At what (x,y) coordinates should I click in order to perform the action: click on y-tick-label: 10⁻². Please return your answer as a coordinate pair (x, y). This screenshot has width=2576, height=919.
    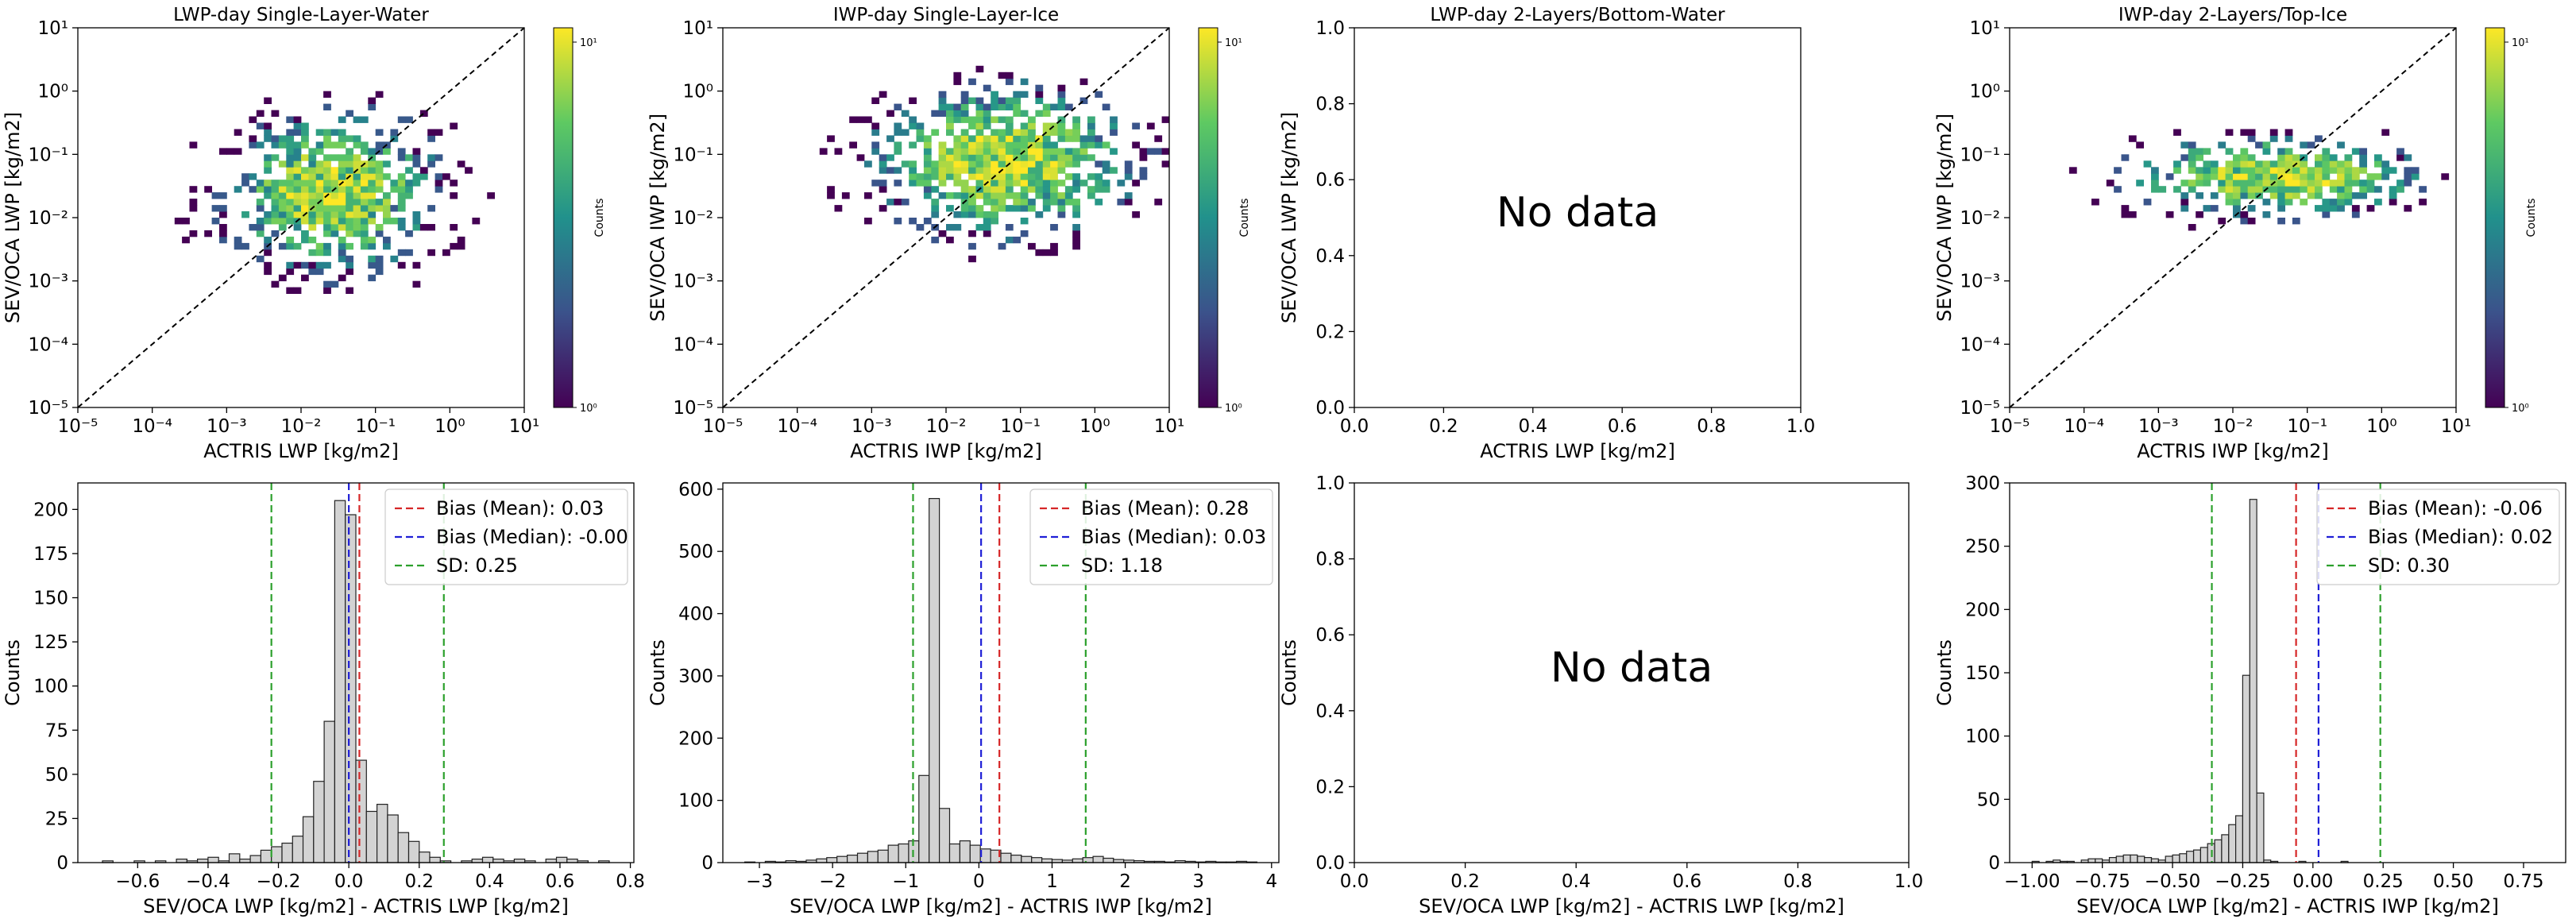
    Looking at the image, I should click on (1980, 219).